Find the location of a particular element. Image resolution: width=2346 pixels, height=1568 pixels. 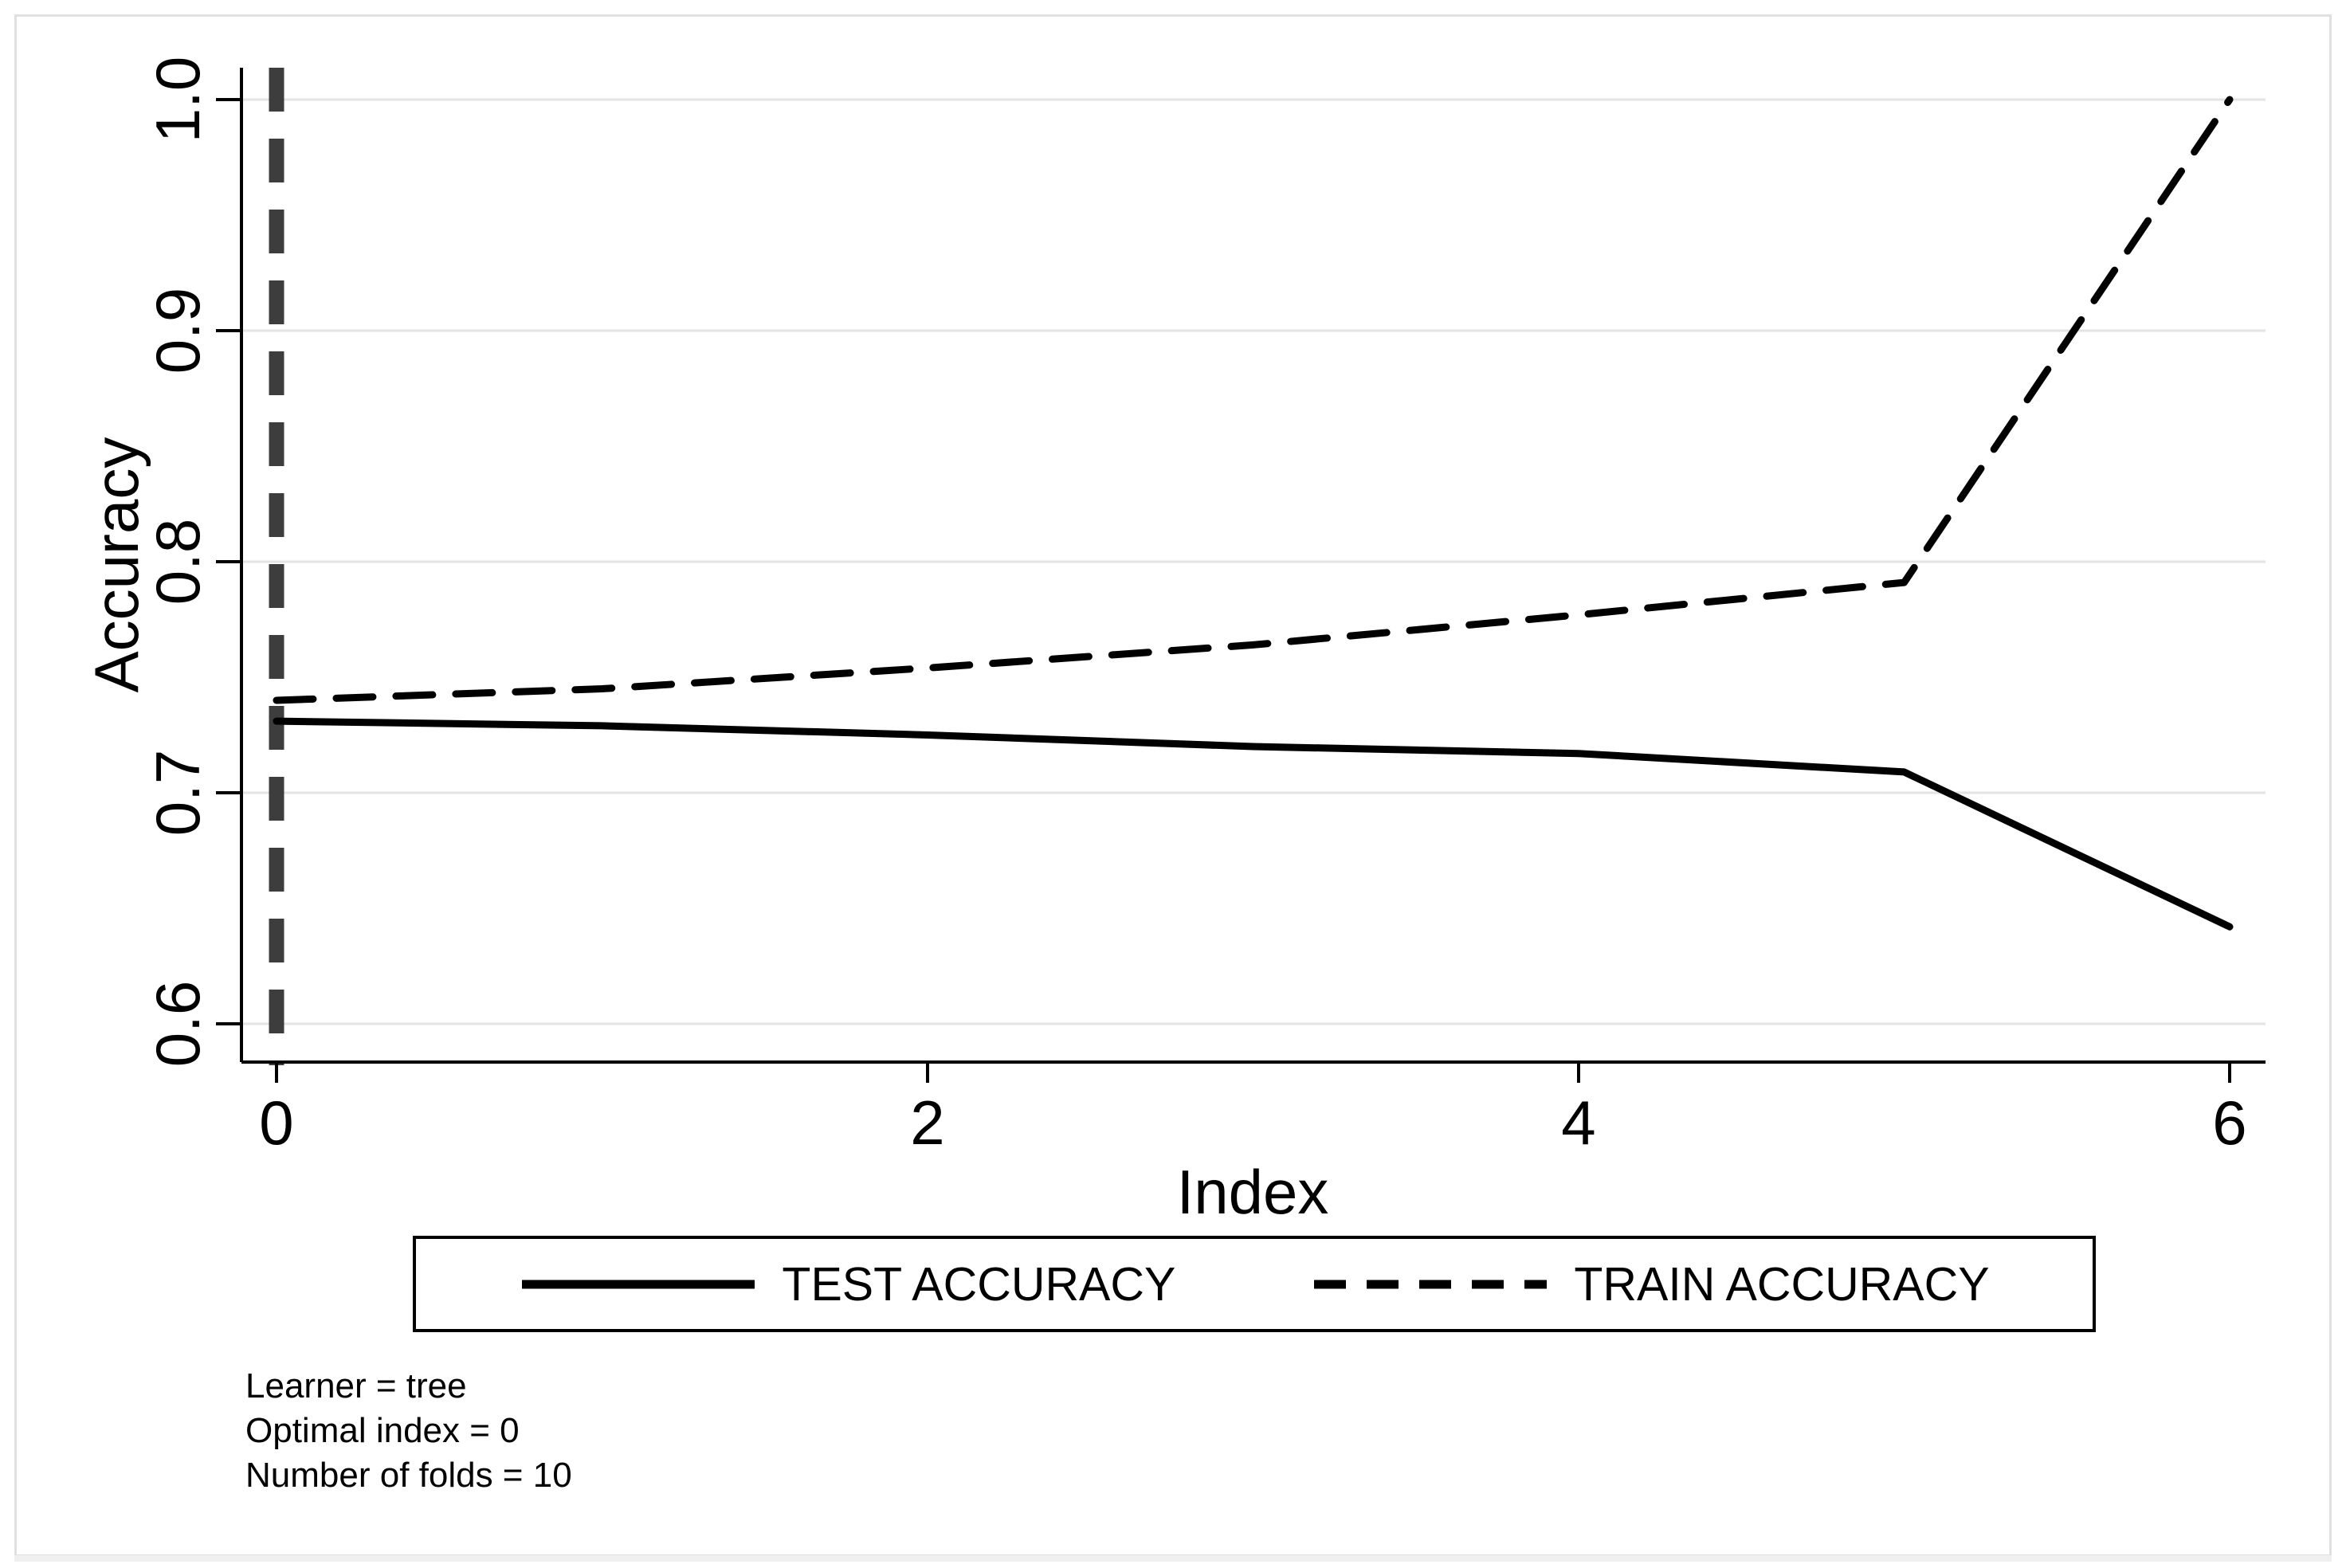

note-optimal-index: Optimal index = 0 is located at coordinates (382, 1430).